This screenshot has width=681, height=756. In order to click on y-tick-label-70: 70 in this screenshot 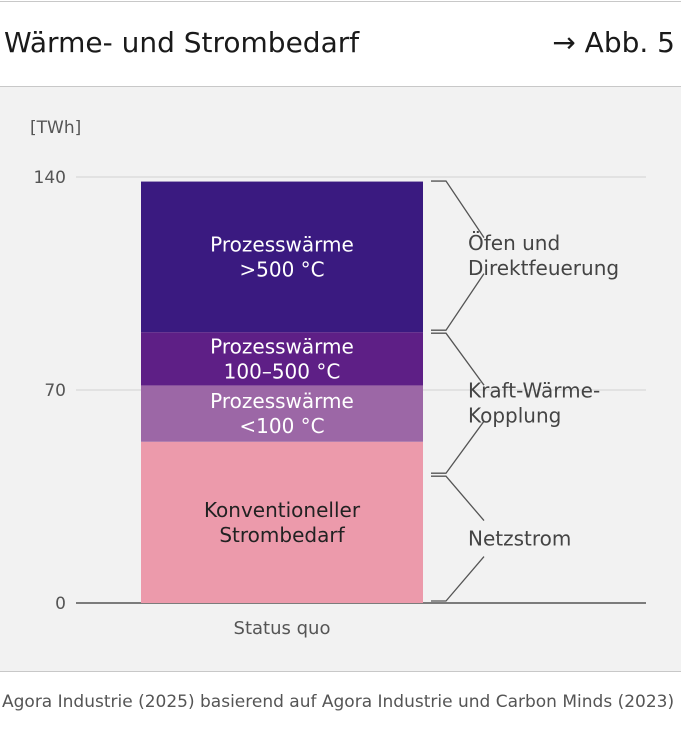, I will do `click(55, 391)`.